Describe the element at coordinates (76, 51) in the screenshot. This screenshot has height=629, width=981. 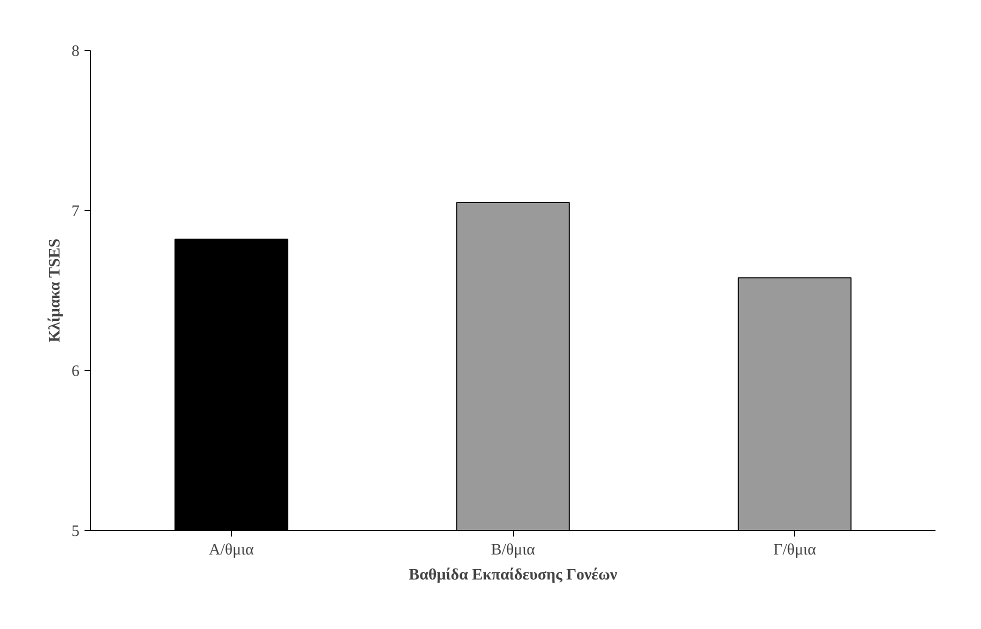
I see `y-tick-label: 8` at that location.